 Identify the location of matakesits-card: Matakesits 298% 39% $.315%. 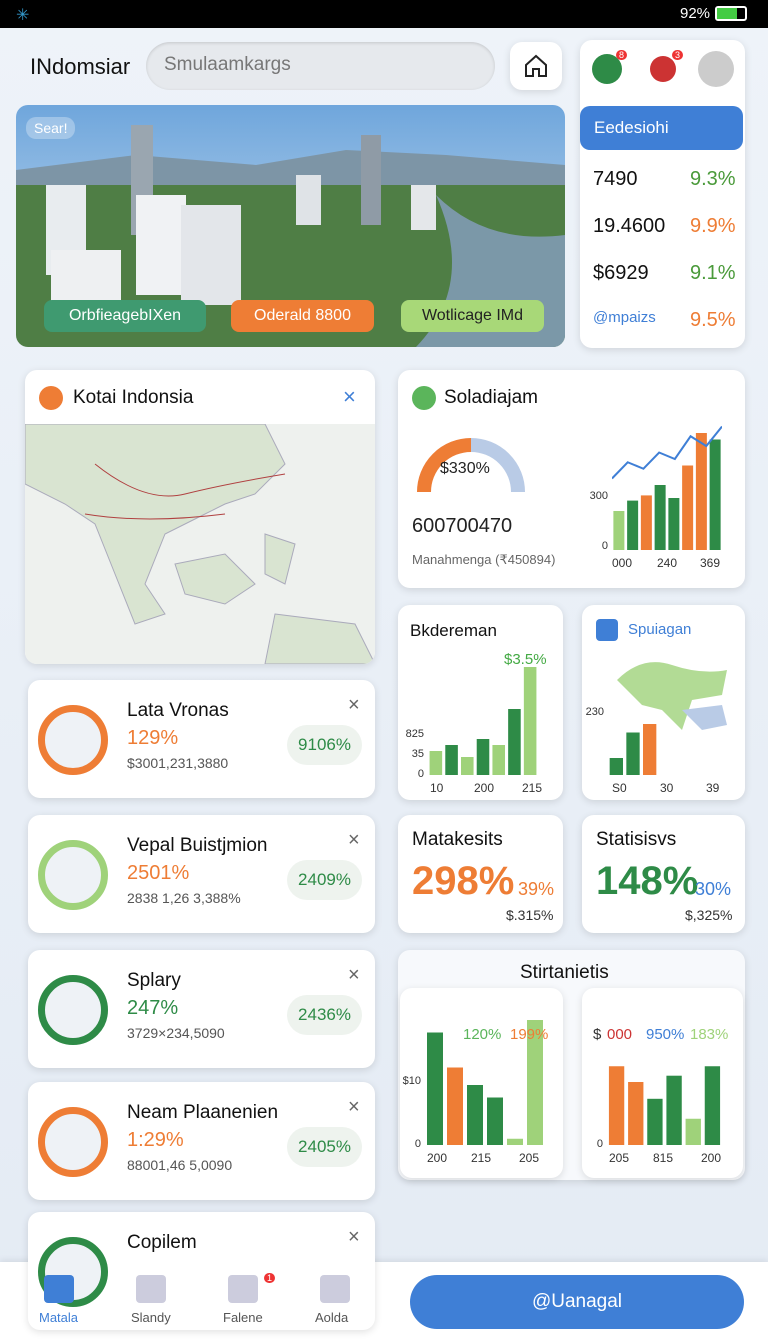
(480, 874).